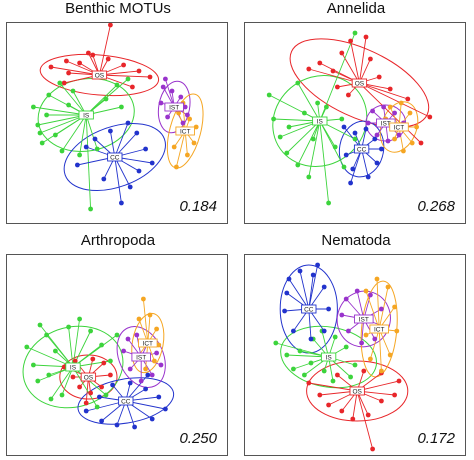 This screenshot has width=474, height=460. What do you see at coordinates (126, 401) in the screenshot?
I see `centroid-label: CC` at bounding box center [126, 401].